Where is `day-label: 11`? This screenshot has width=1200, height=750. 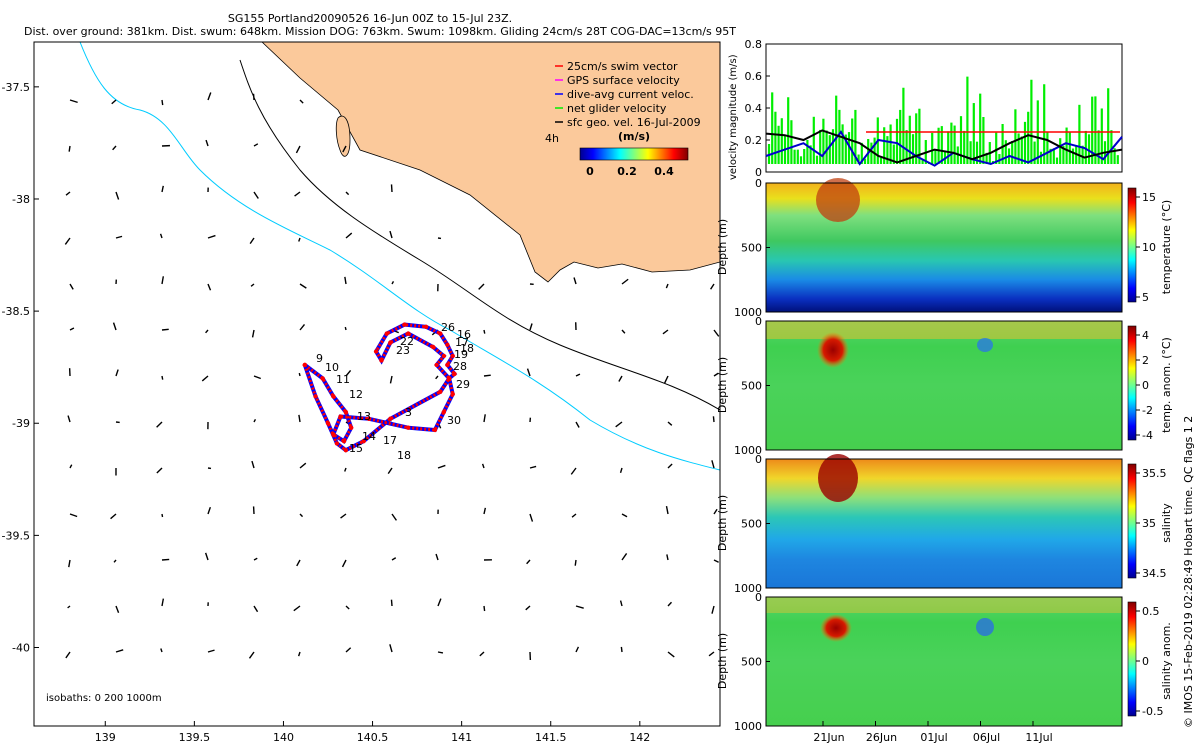 day-label: 11 is located at coordinates (343, 379).